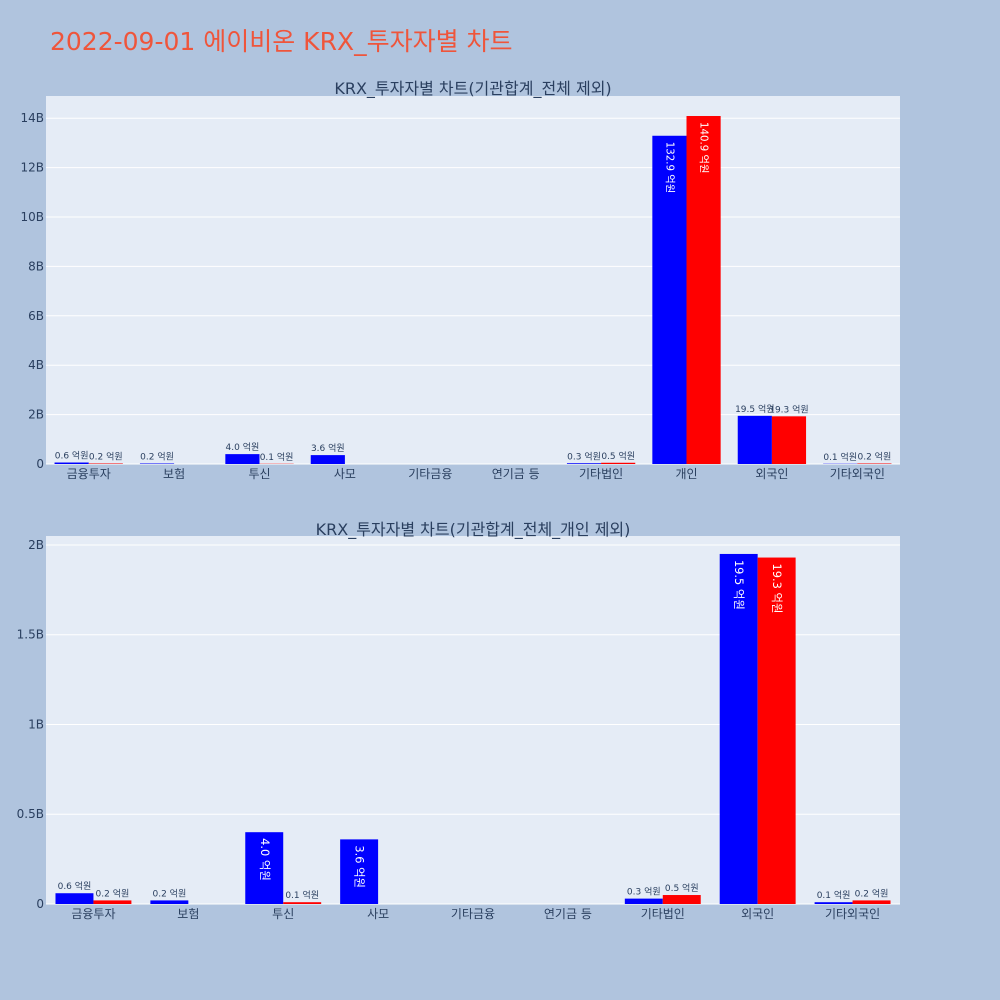 The height and width of the screenshot is (1000, 1000). I want to click on chart-title: KRX_투자자별 차트(기관합계_전체 제외), so click(472, 89).